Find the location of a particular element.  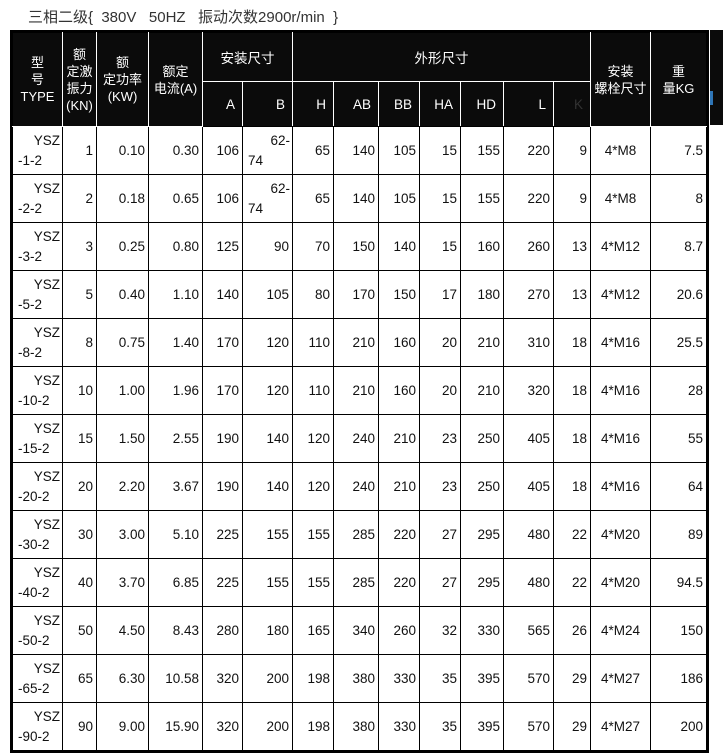

cell-a: 106 is located at coordinates (222, 198).